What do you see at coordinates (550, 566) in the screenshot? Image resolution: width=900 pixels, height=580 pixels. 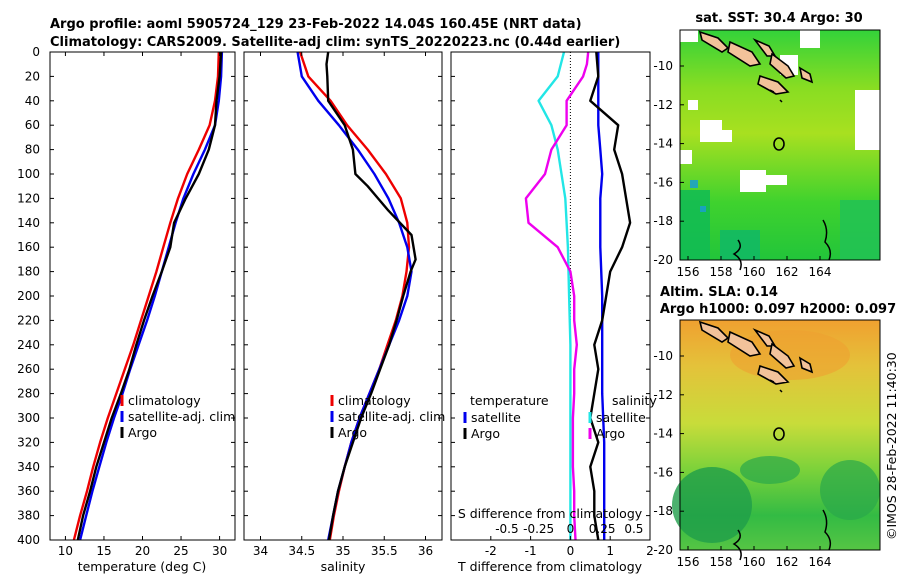 I see `difference-xlabel: T difference from climatology` at bounding box center [550, 566].